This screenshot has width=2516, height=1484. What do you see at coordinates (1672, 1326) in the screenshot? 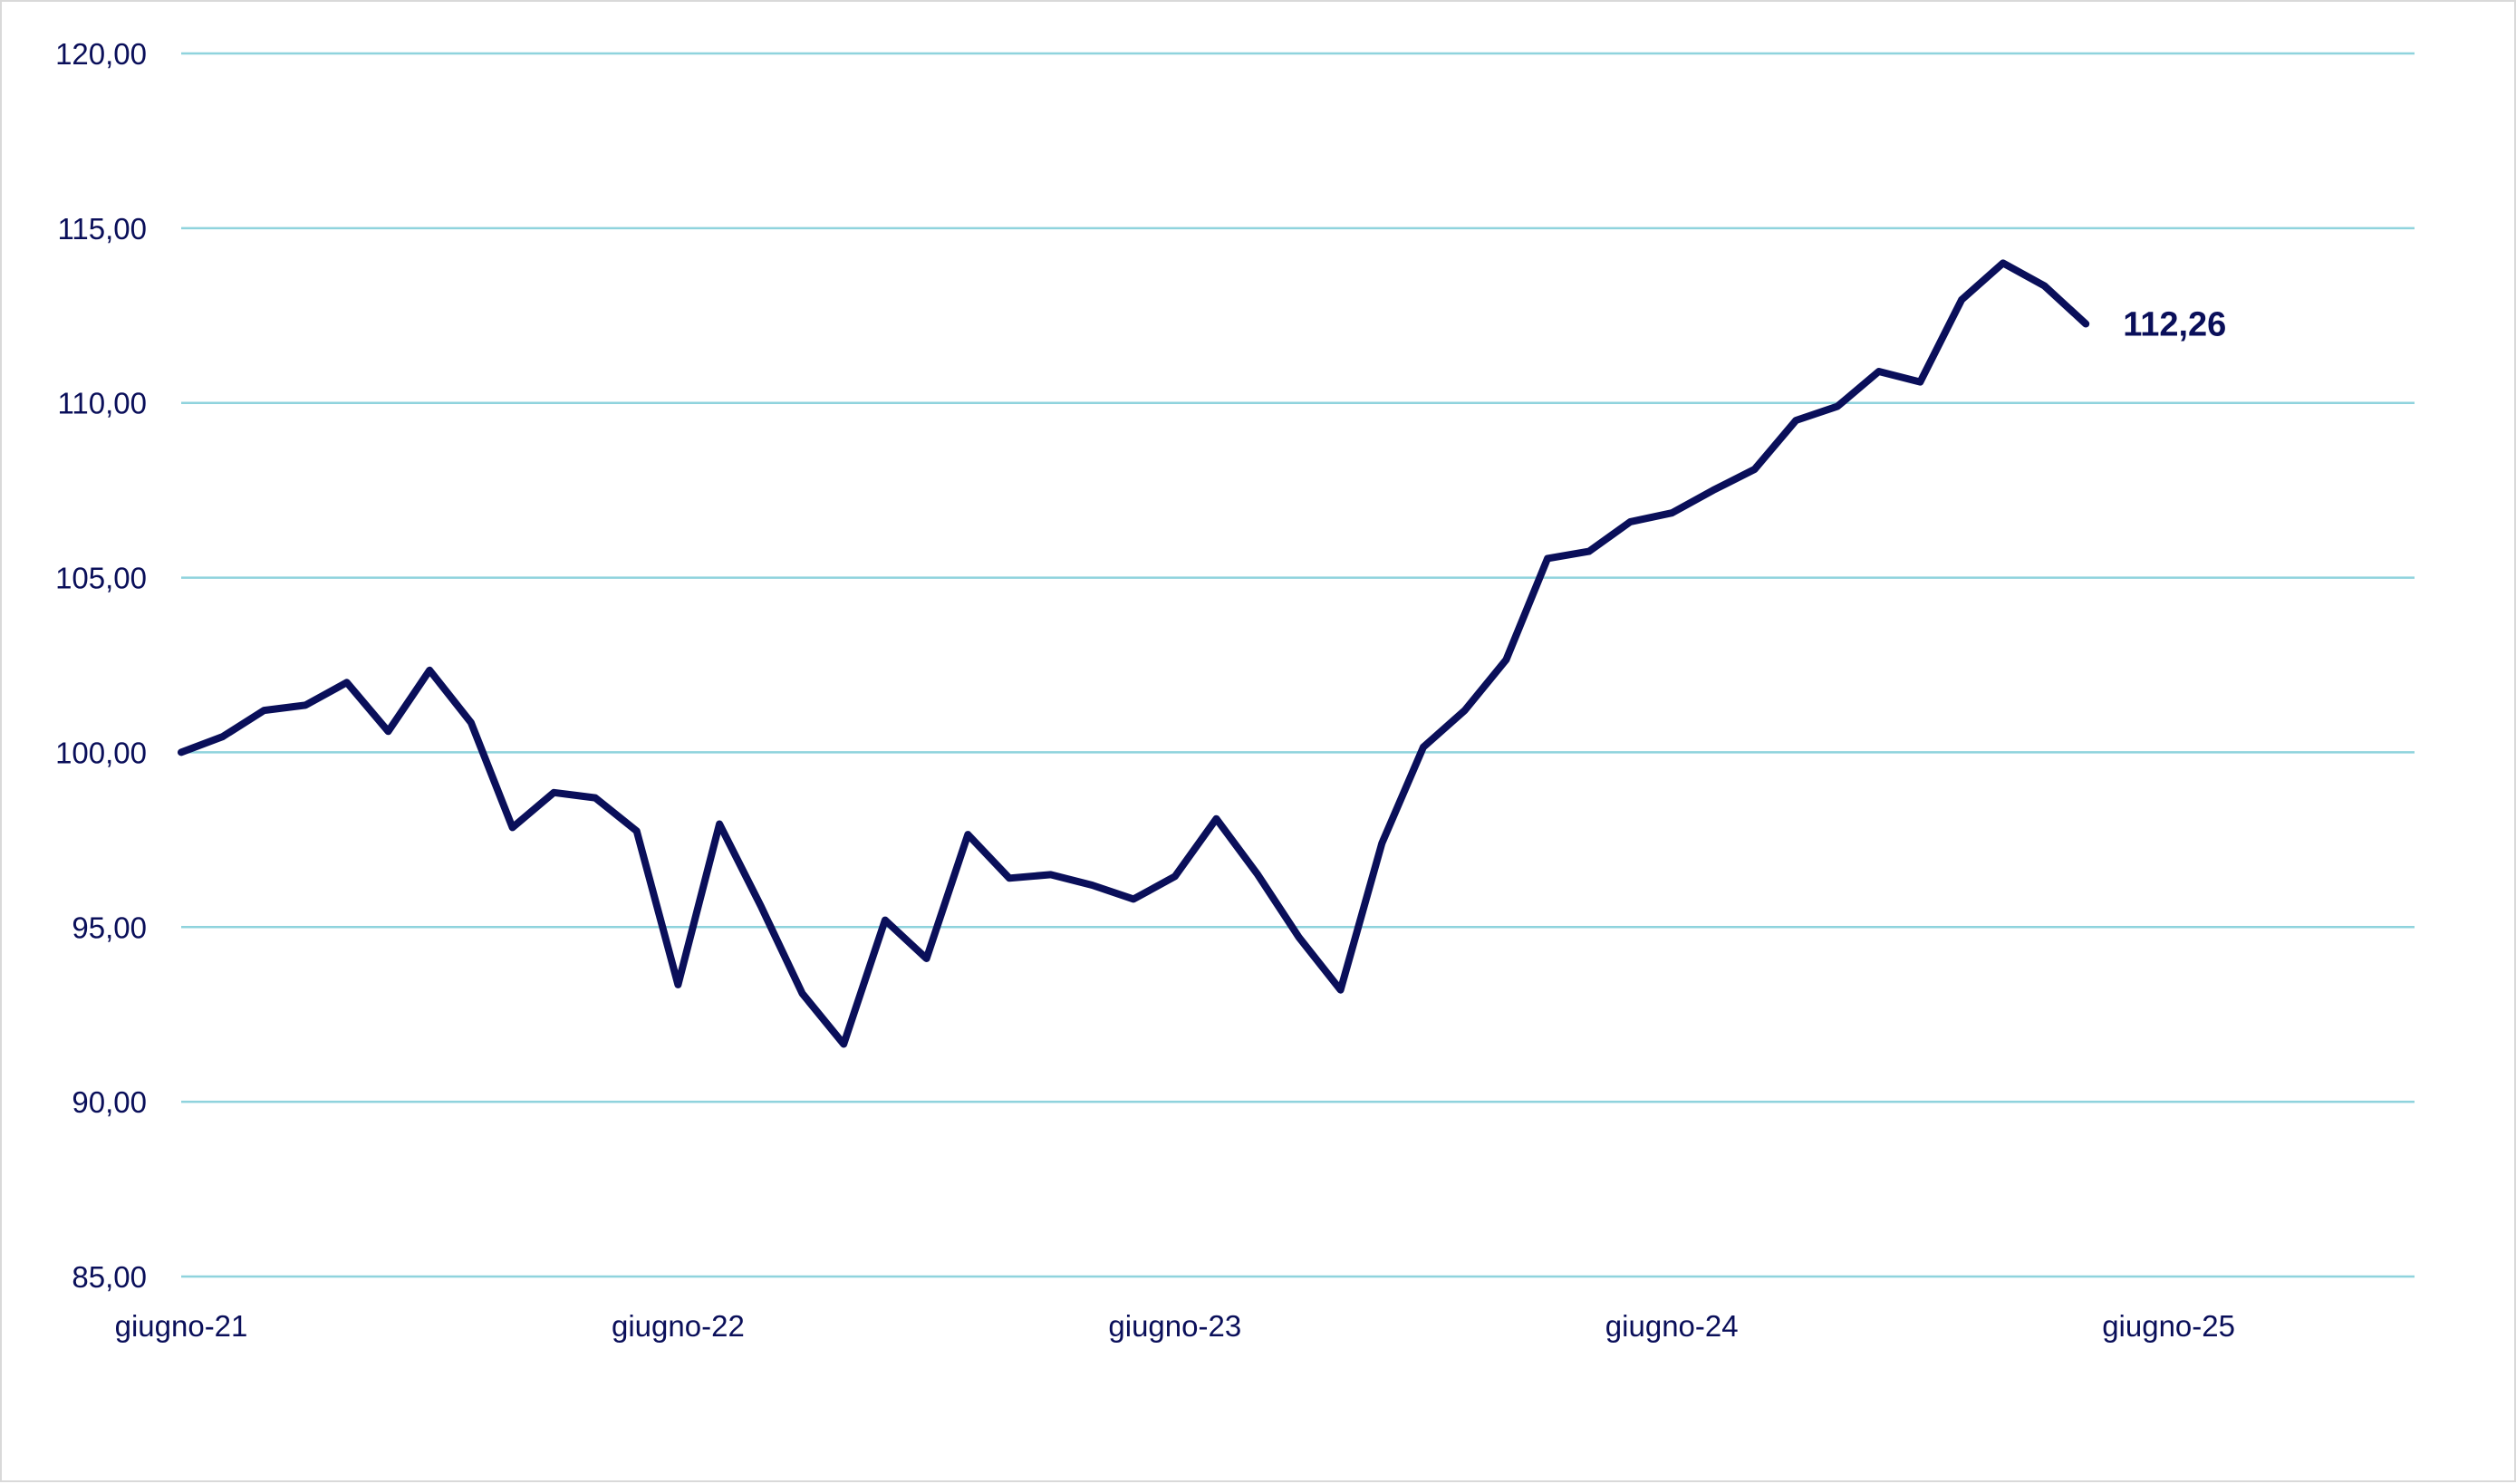
I see `x-tick-label: giugno-24` at bounding box center [1672, 1326].